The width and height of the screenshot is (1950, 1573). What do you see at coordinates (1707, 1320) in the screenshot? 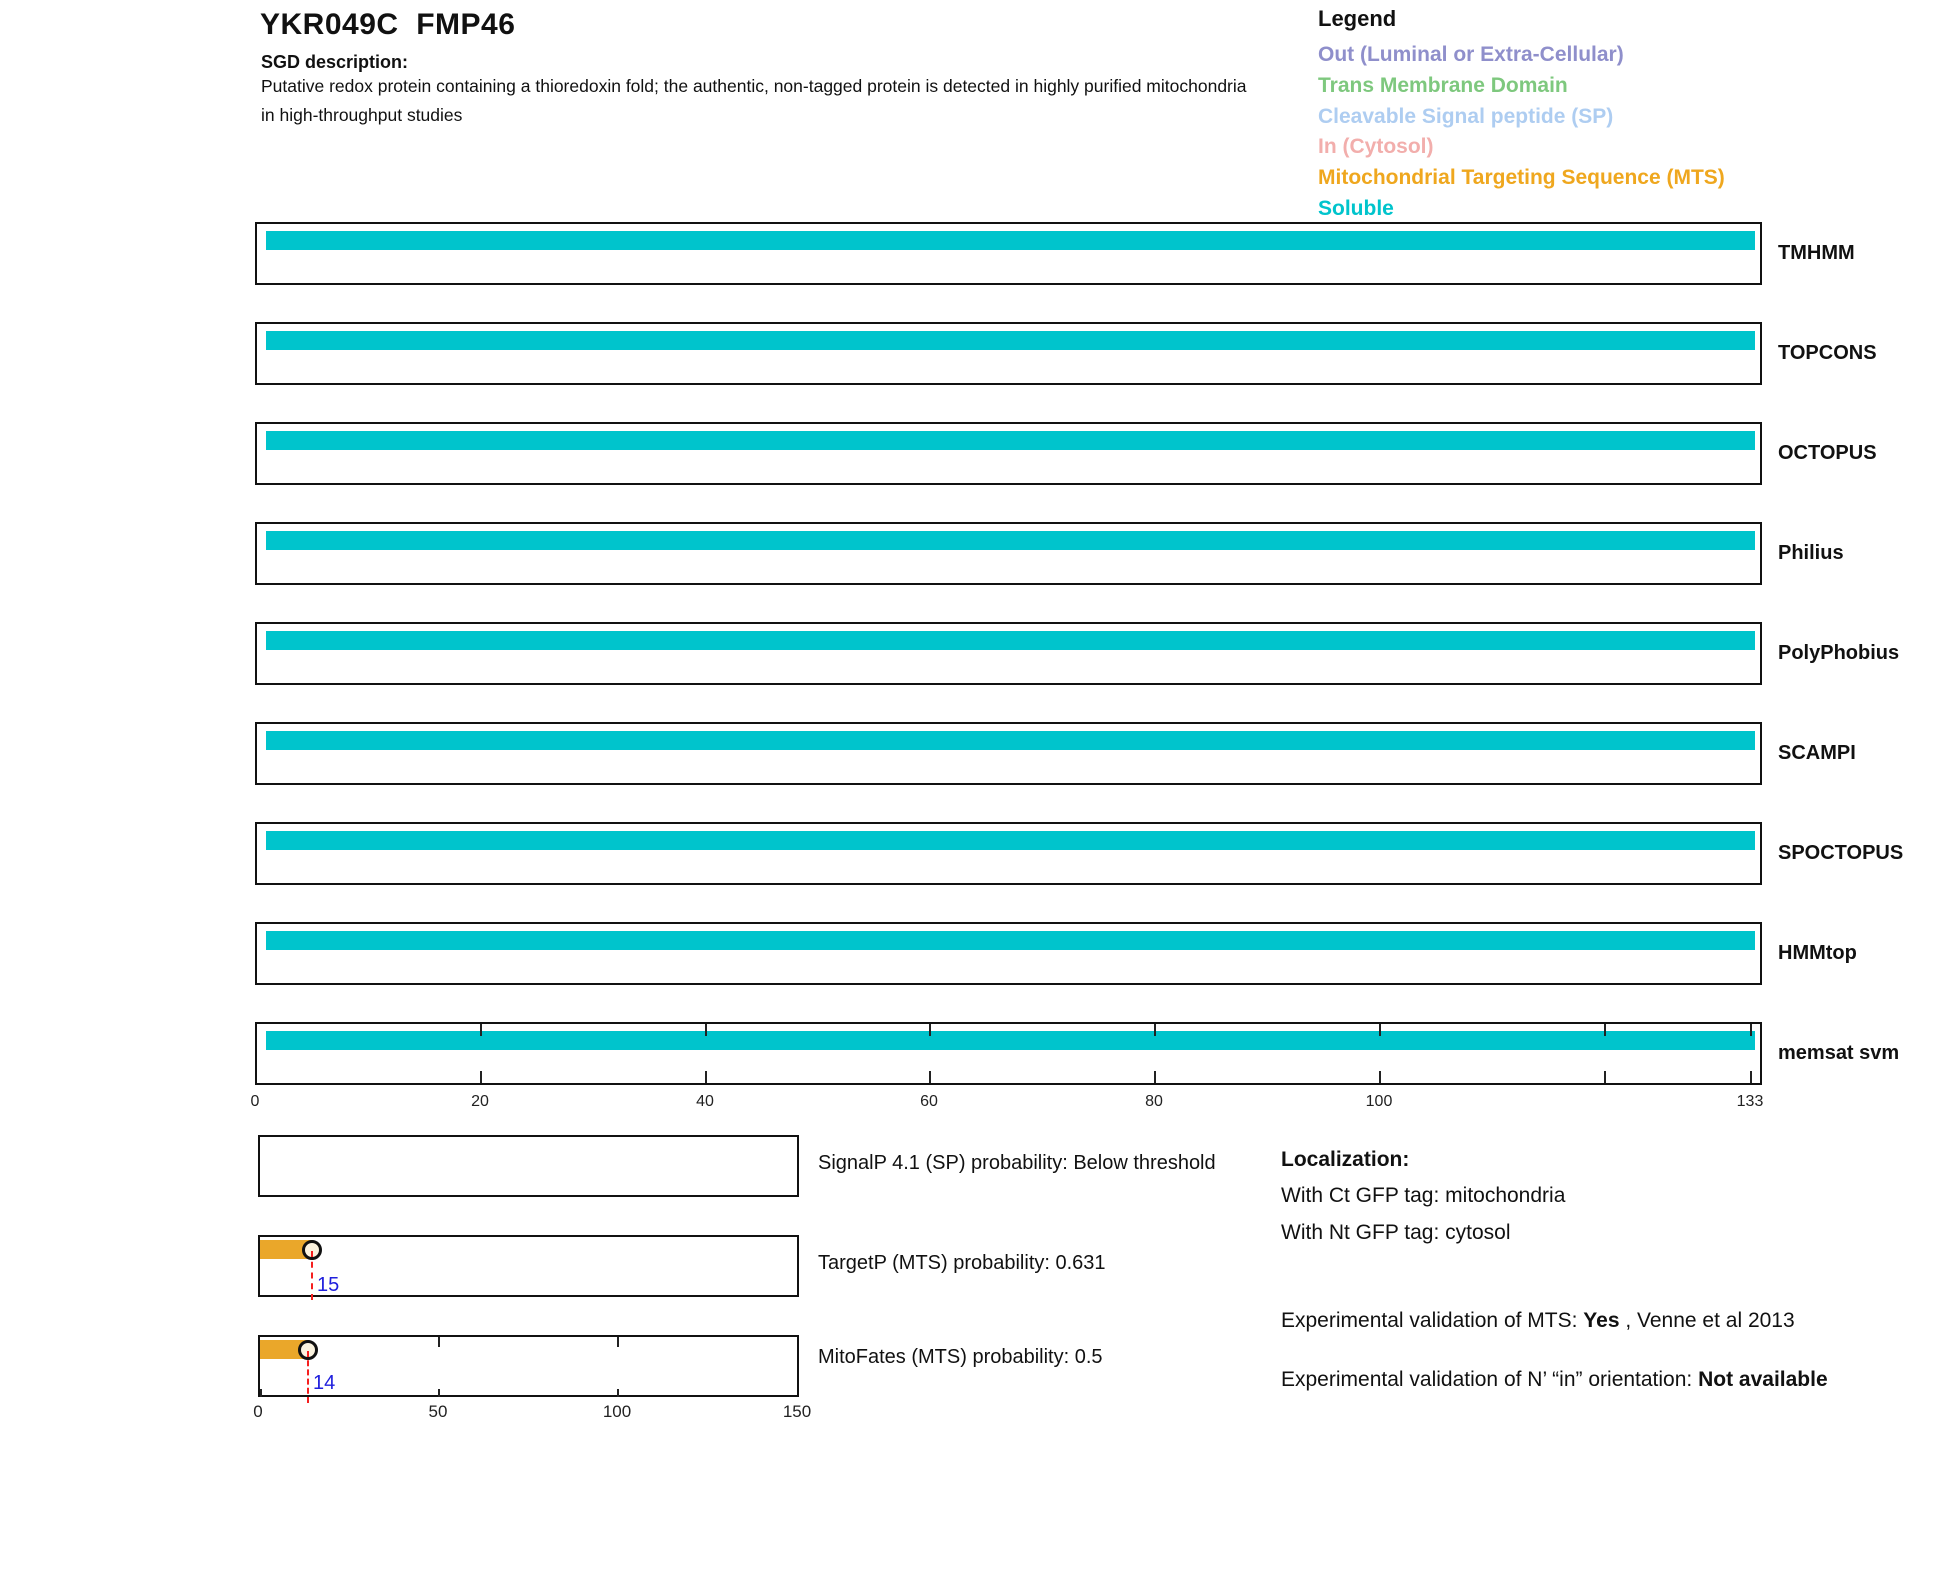
I see `mts-validation-suffix: , Venne et al 2013` at bounding box center [1707, 1320].